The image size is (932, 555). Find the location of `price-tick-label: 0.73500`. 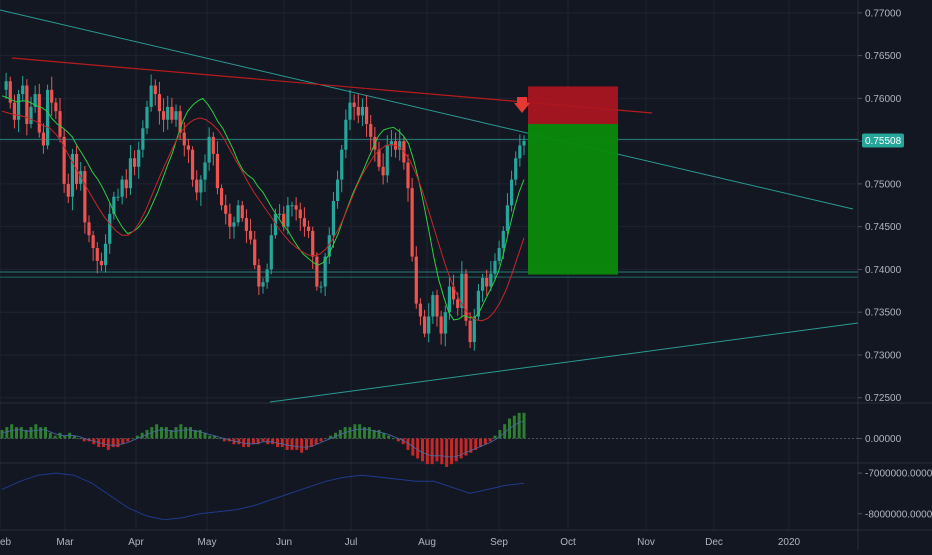

price-tick-label: 0.73500 is located at coordinates (883, 313).